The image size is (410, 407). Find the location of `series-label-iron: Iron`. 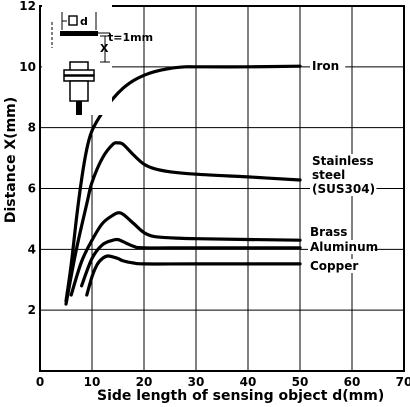

series-label-iron: Iron is located at coordinates (325, 66).